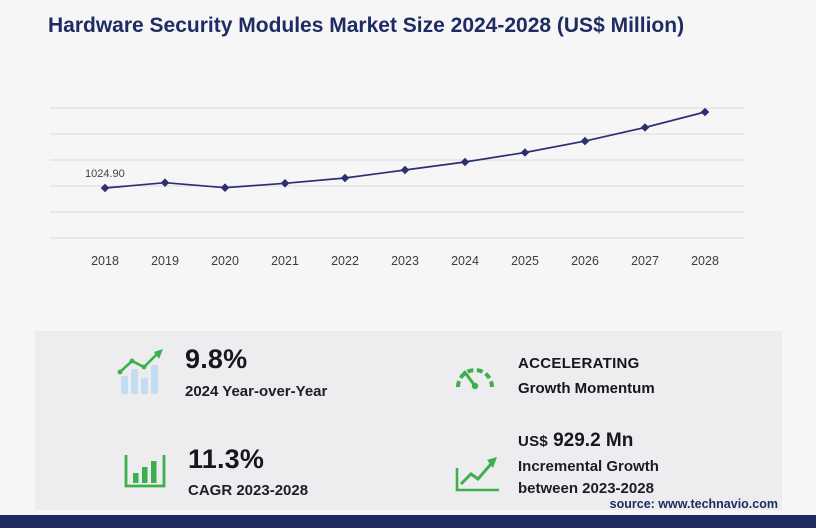  I want to click on cagr-label: CAGR 2023-2028, so click(248, 490).